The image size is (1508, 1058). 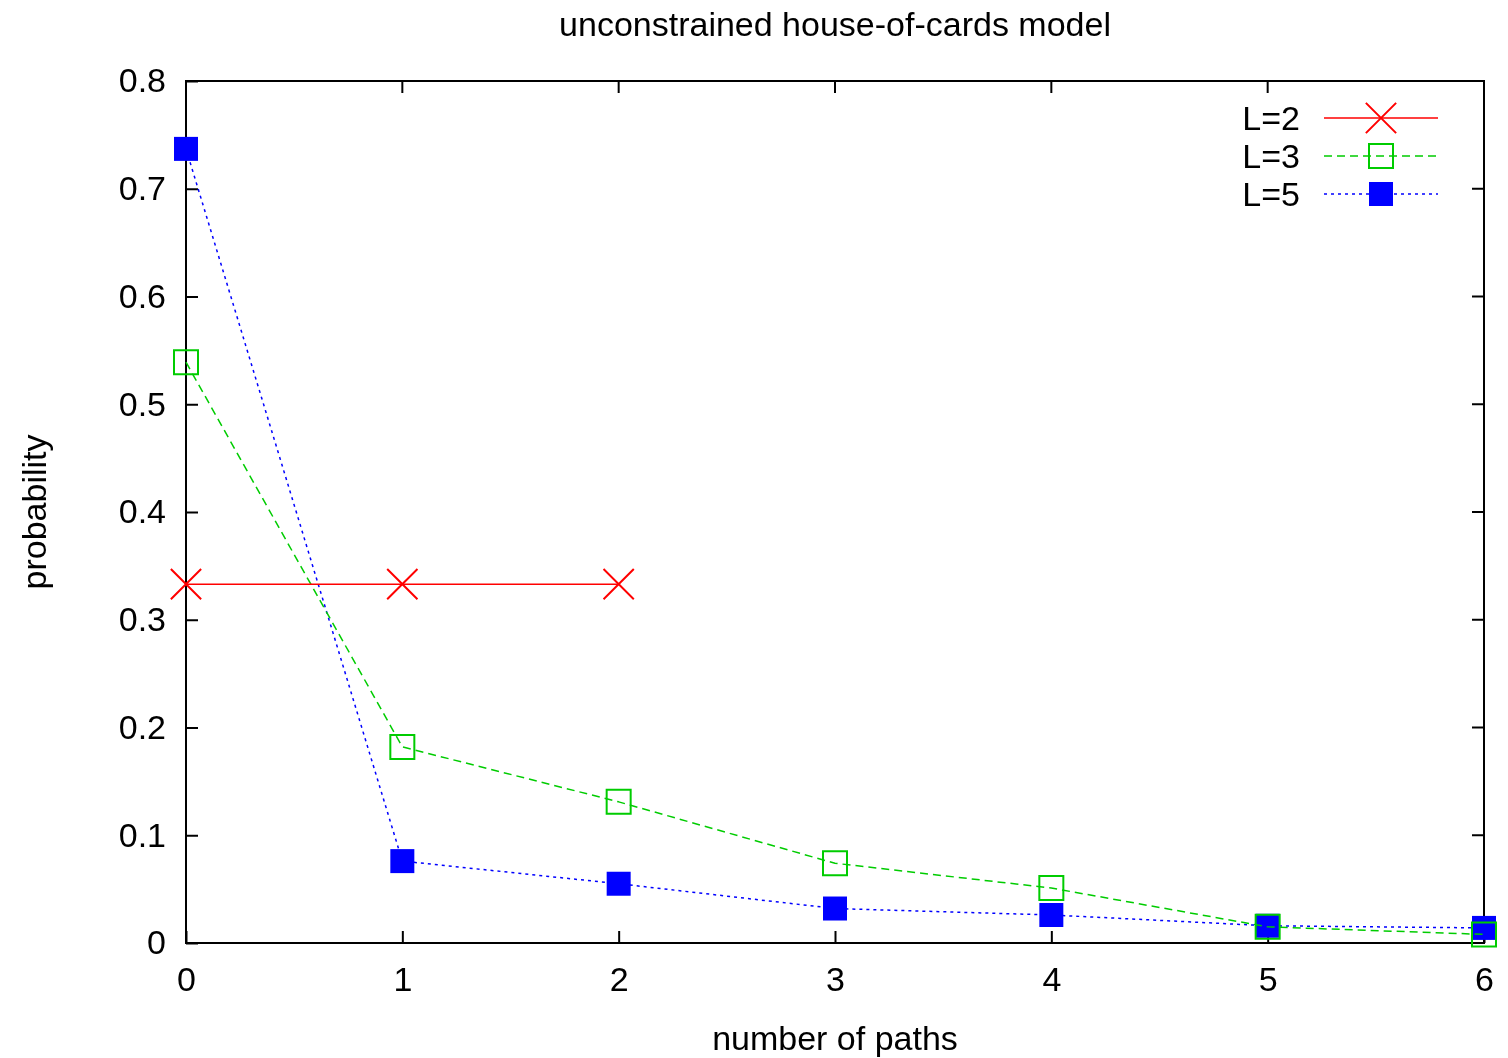 What do you see at coordinates (142, 834) in the screenshot?
I see `y-tick-label: 0.1` at bounding box center [142, 834].